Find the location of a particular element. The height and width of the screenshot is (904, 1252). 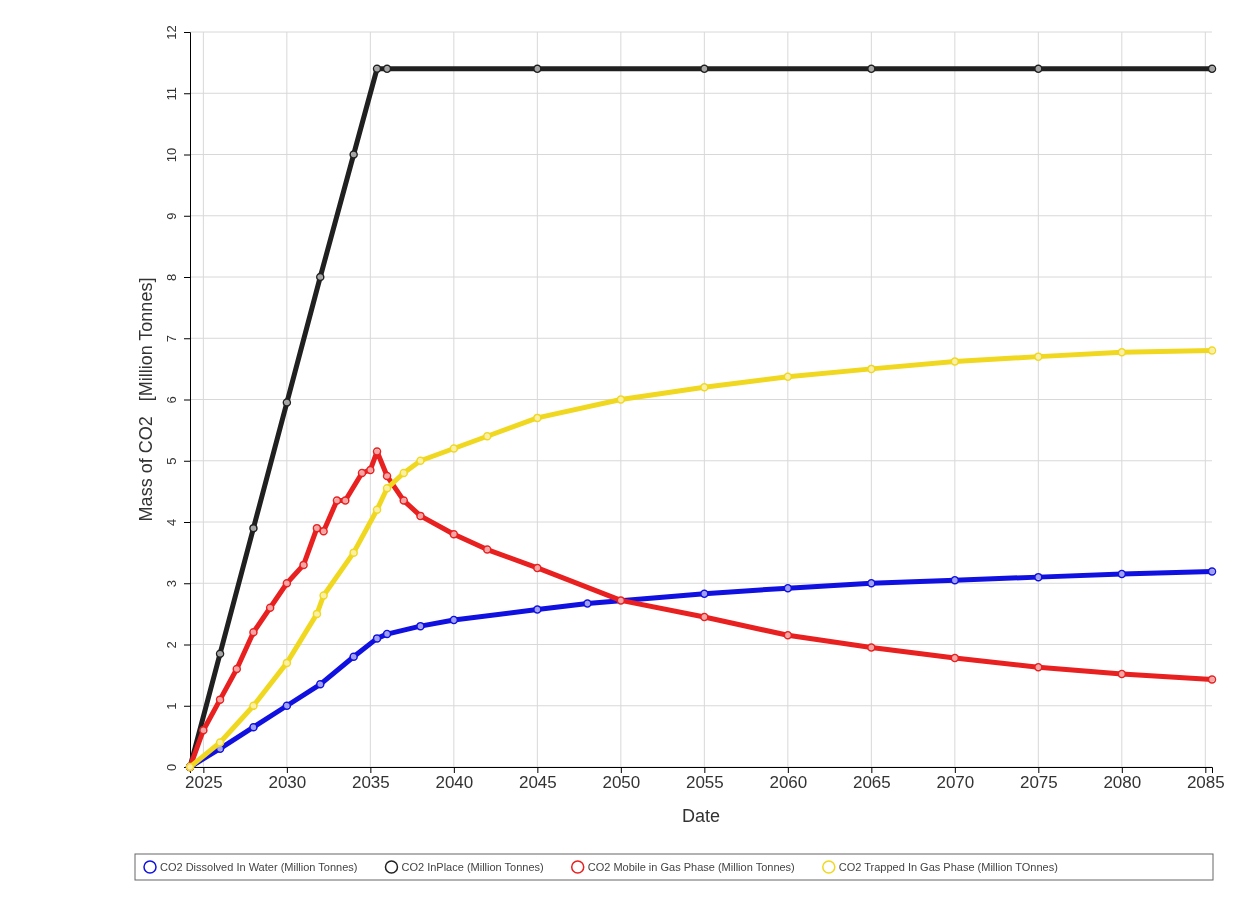

x-tick-label: 2045 is located at coordinates (537, 783).